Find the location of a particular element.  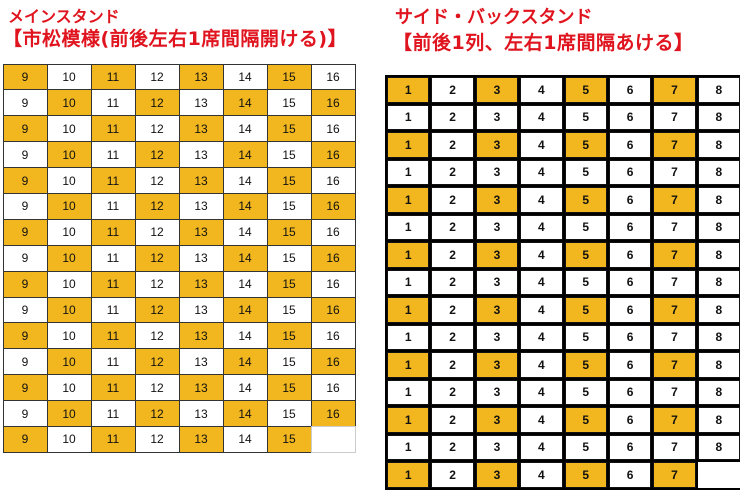

side-back-stand-subtitle: 【前後1列、左右1席間隔あける】 is located at coordinates (543, 43).